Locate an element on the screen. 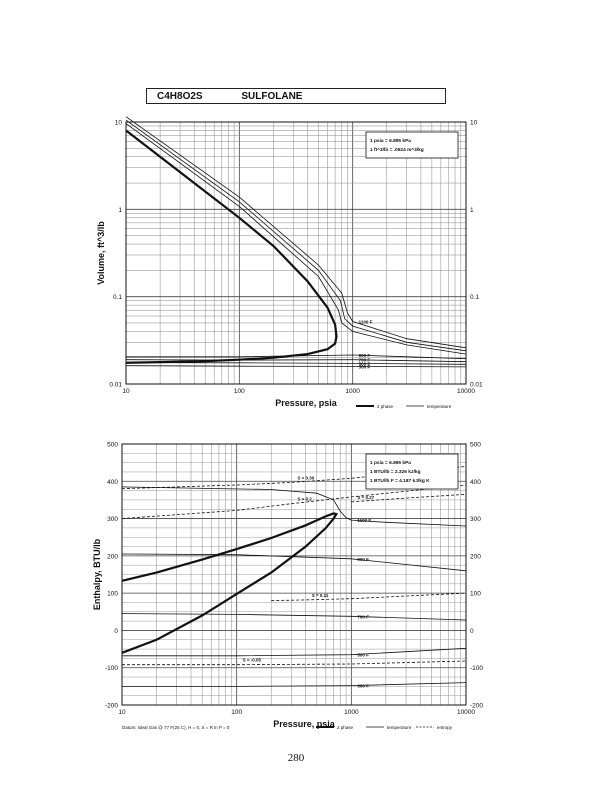 The image size is (592, 800). y-tick-label-right: -100 is located at coordinates (476, 668).